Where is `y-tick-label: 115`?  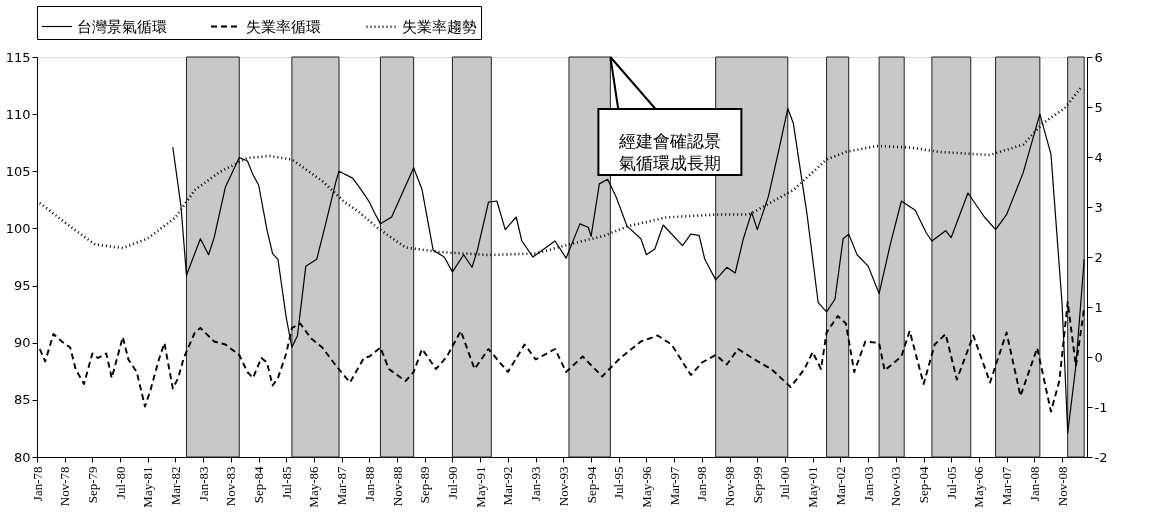
y-tick-label: 115 is located at coordinates (18, 57).